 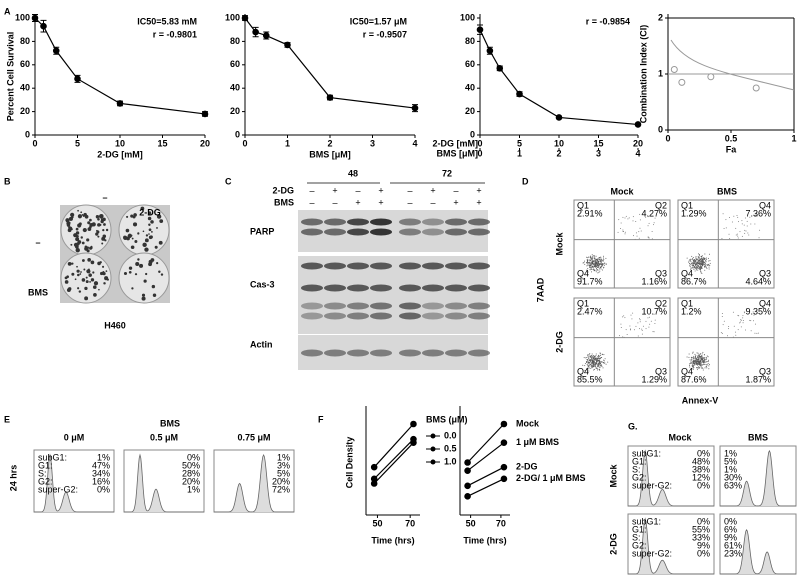 I want to click on y-tick-label: 2, so click(x=660, y=17).